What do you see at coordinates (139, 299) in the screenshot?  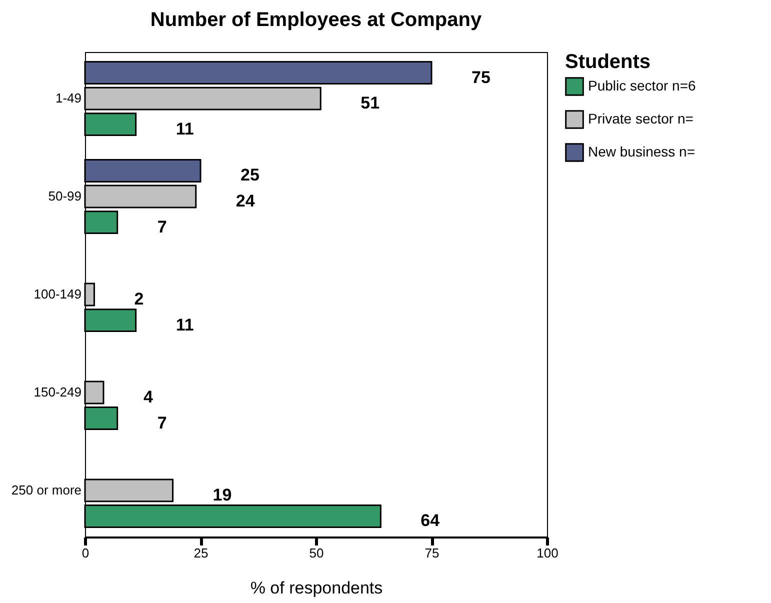 I see `data-label: 2` at bounding box center [139, 299].